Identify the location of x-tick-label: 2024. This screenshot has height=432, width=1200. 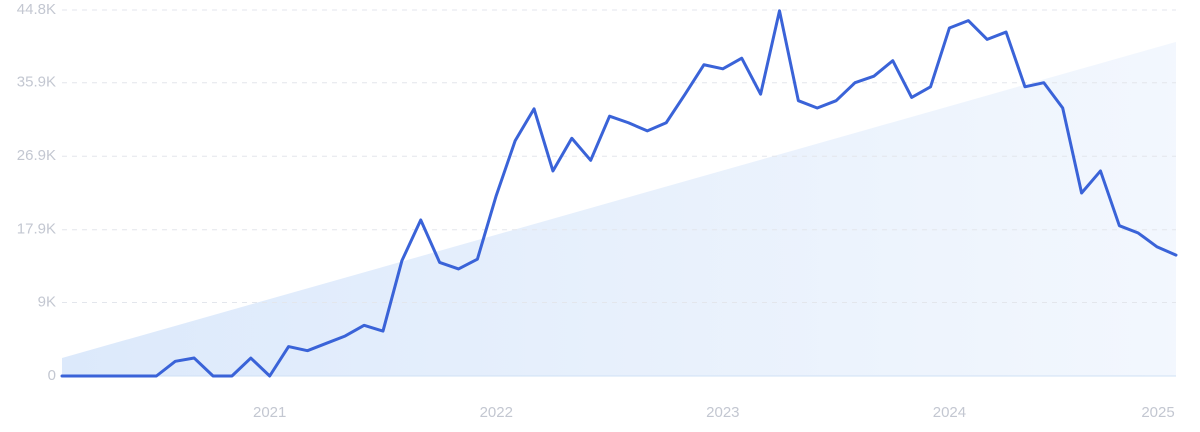
(949, 412).